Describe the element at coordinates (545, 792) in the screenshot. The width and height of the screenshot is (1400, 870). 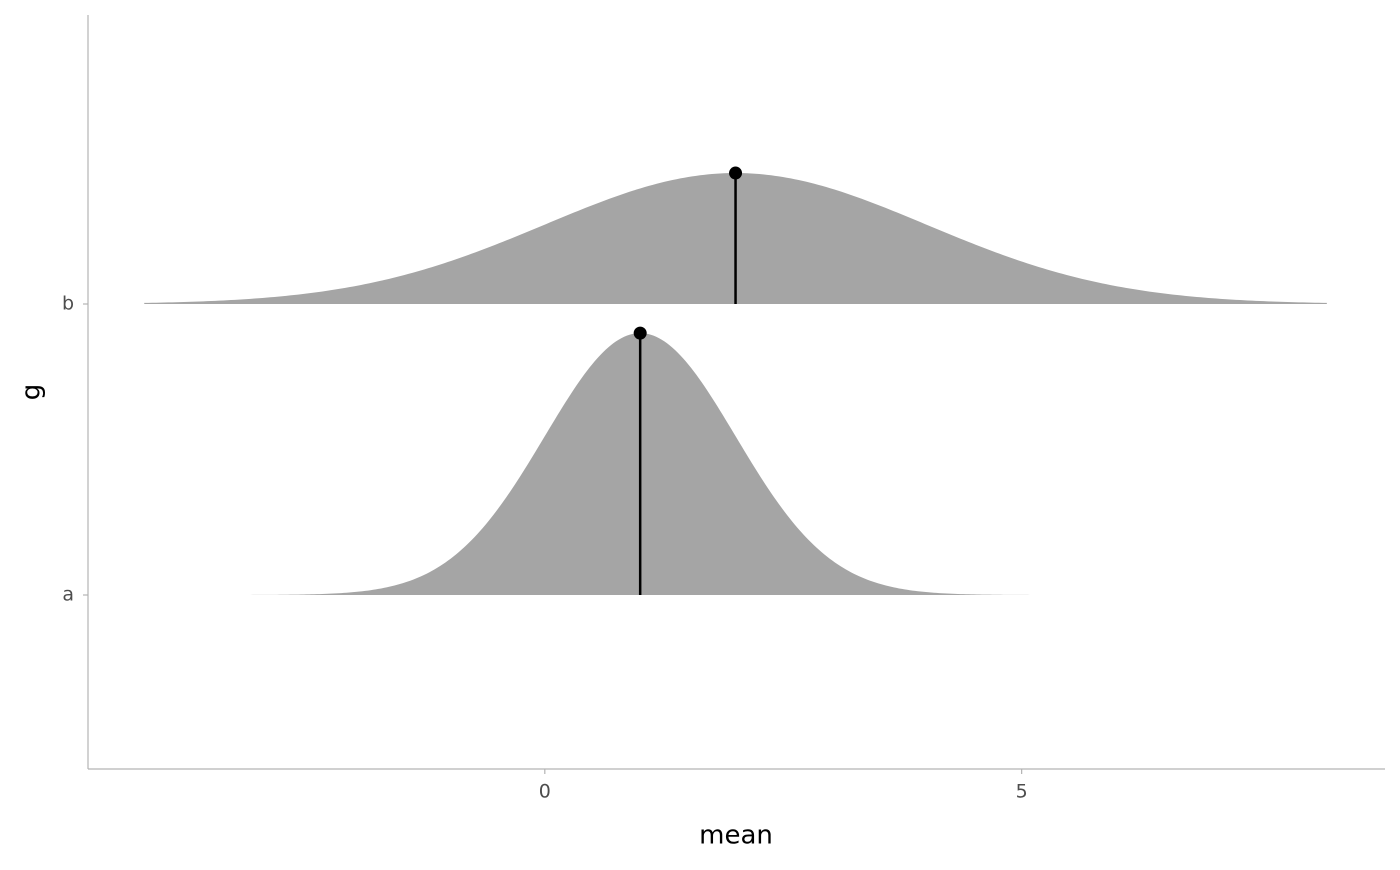
I see `x-tick-label: 0` at that location.